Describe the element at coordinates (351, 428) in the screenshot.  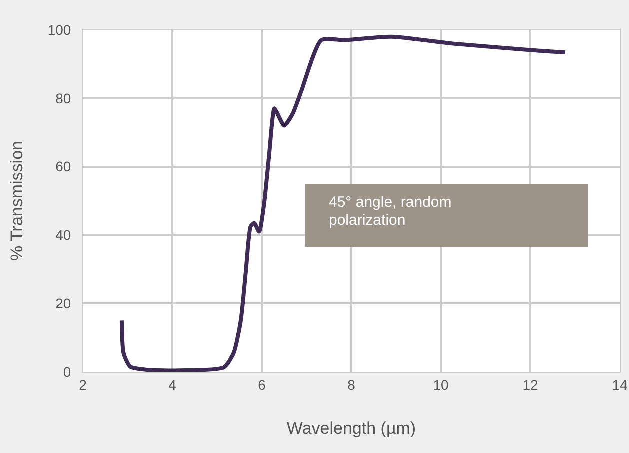
I see `x-axis-title: Wavelength (µm)` at that location.